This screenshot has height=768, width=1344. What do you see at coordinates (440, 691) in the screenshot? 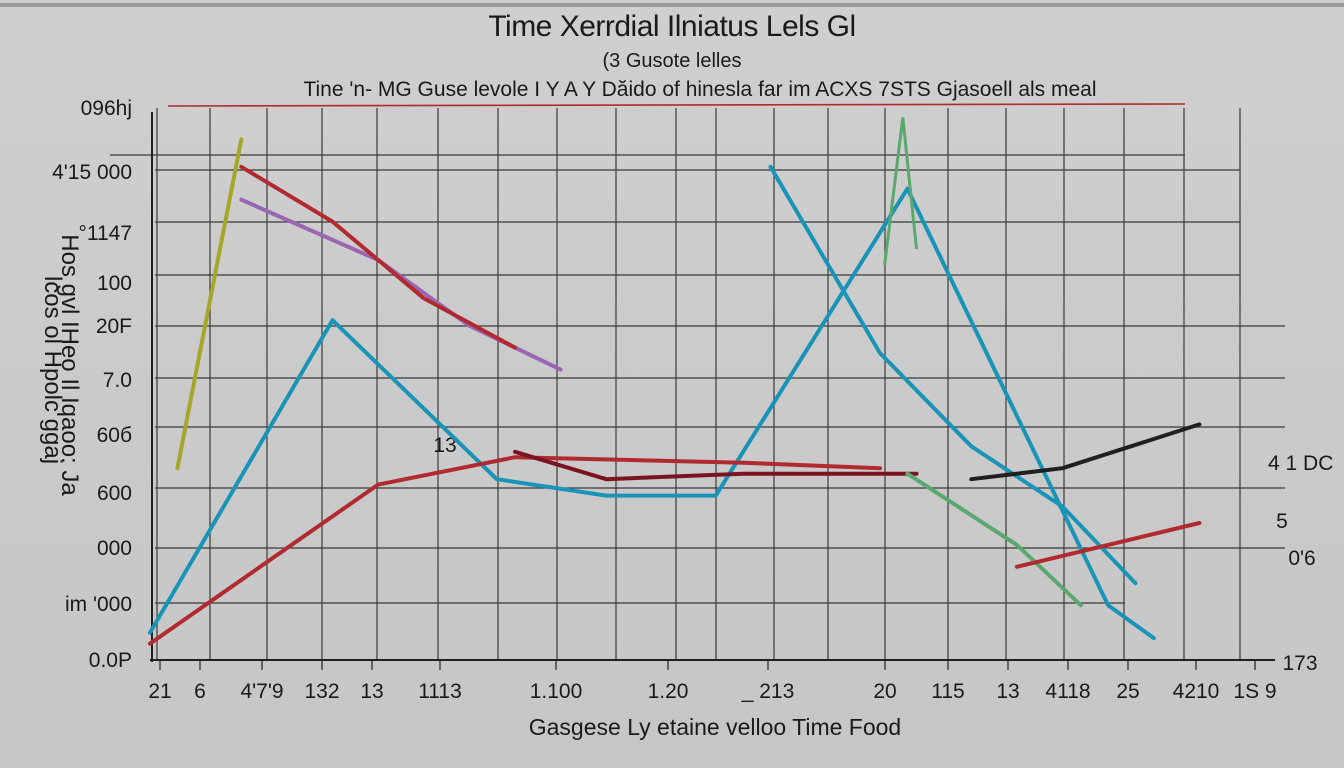
I see `x-tick-label: 1113` at bounding box center [440, 691].